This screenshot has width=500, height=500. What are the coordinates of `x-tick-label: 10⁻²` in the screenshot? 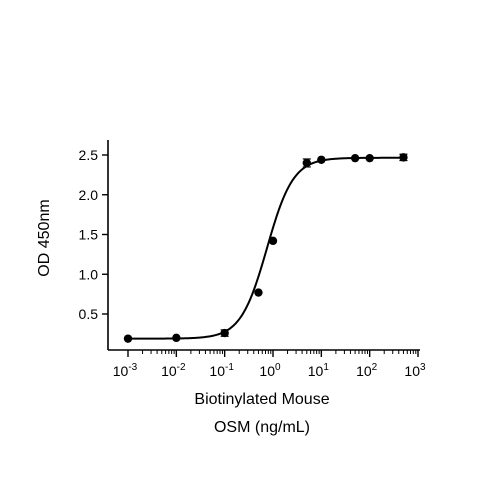 It's located at (173, 370).